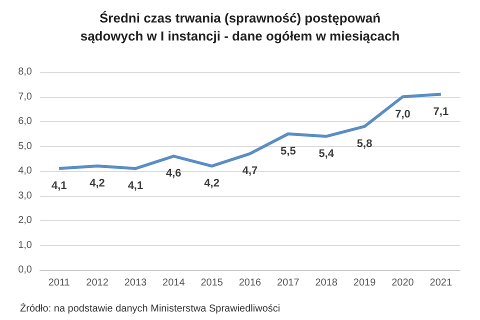 This screenshot has height=320, width=480. I want to click on data-label: 7,0, so click(402, 114).